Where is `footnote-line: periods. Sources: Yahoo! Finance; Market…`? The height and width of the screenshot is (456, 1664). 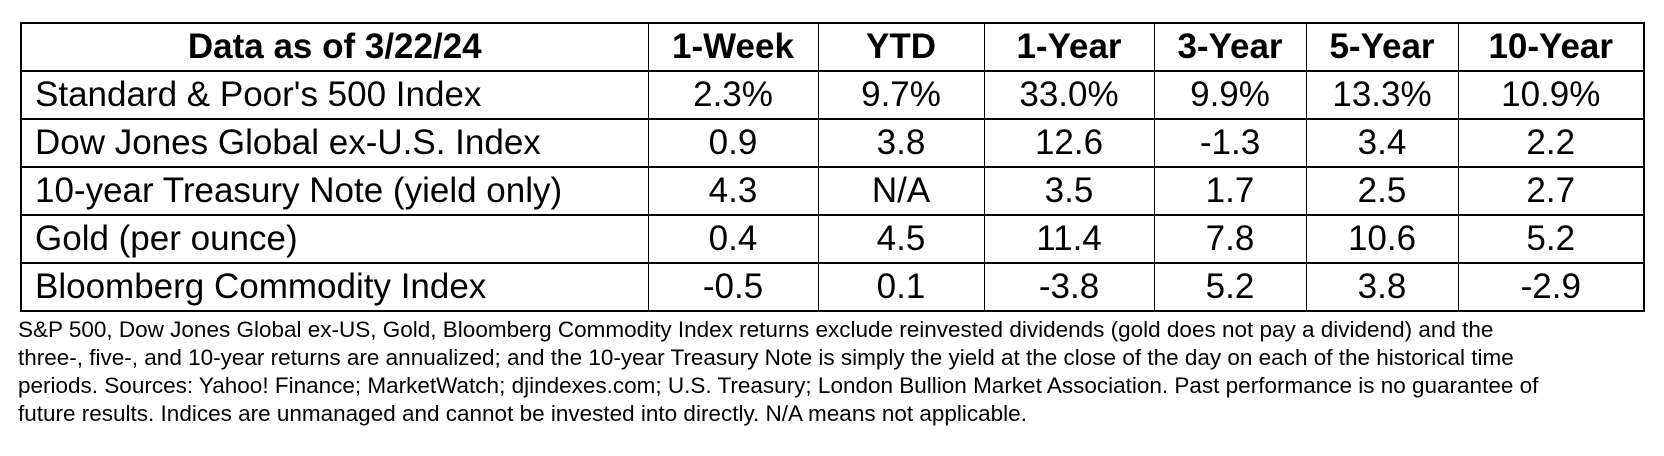 footnote-line: periods. Sources: Yahoo! Finance; Market… is located at coordinates (778, 385).